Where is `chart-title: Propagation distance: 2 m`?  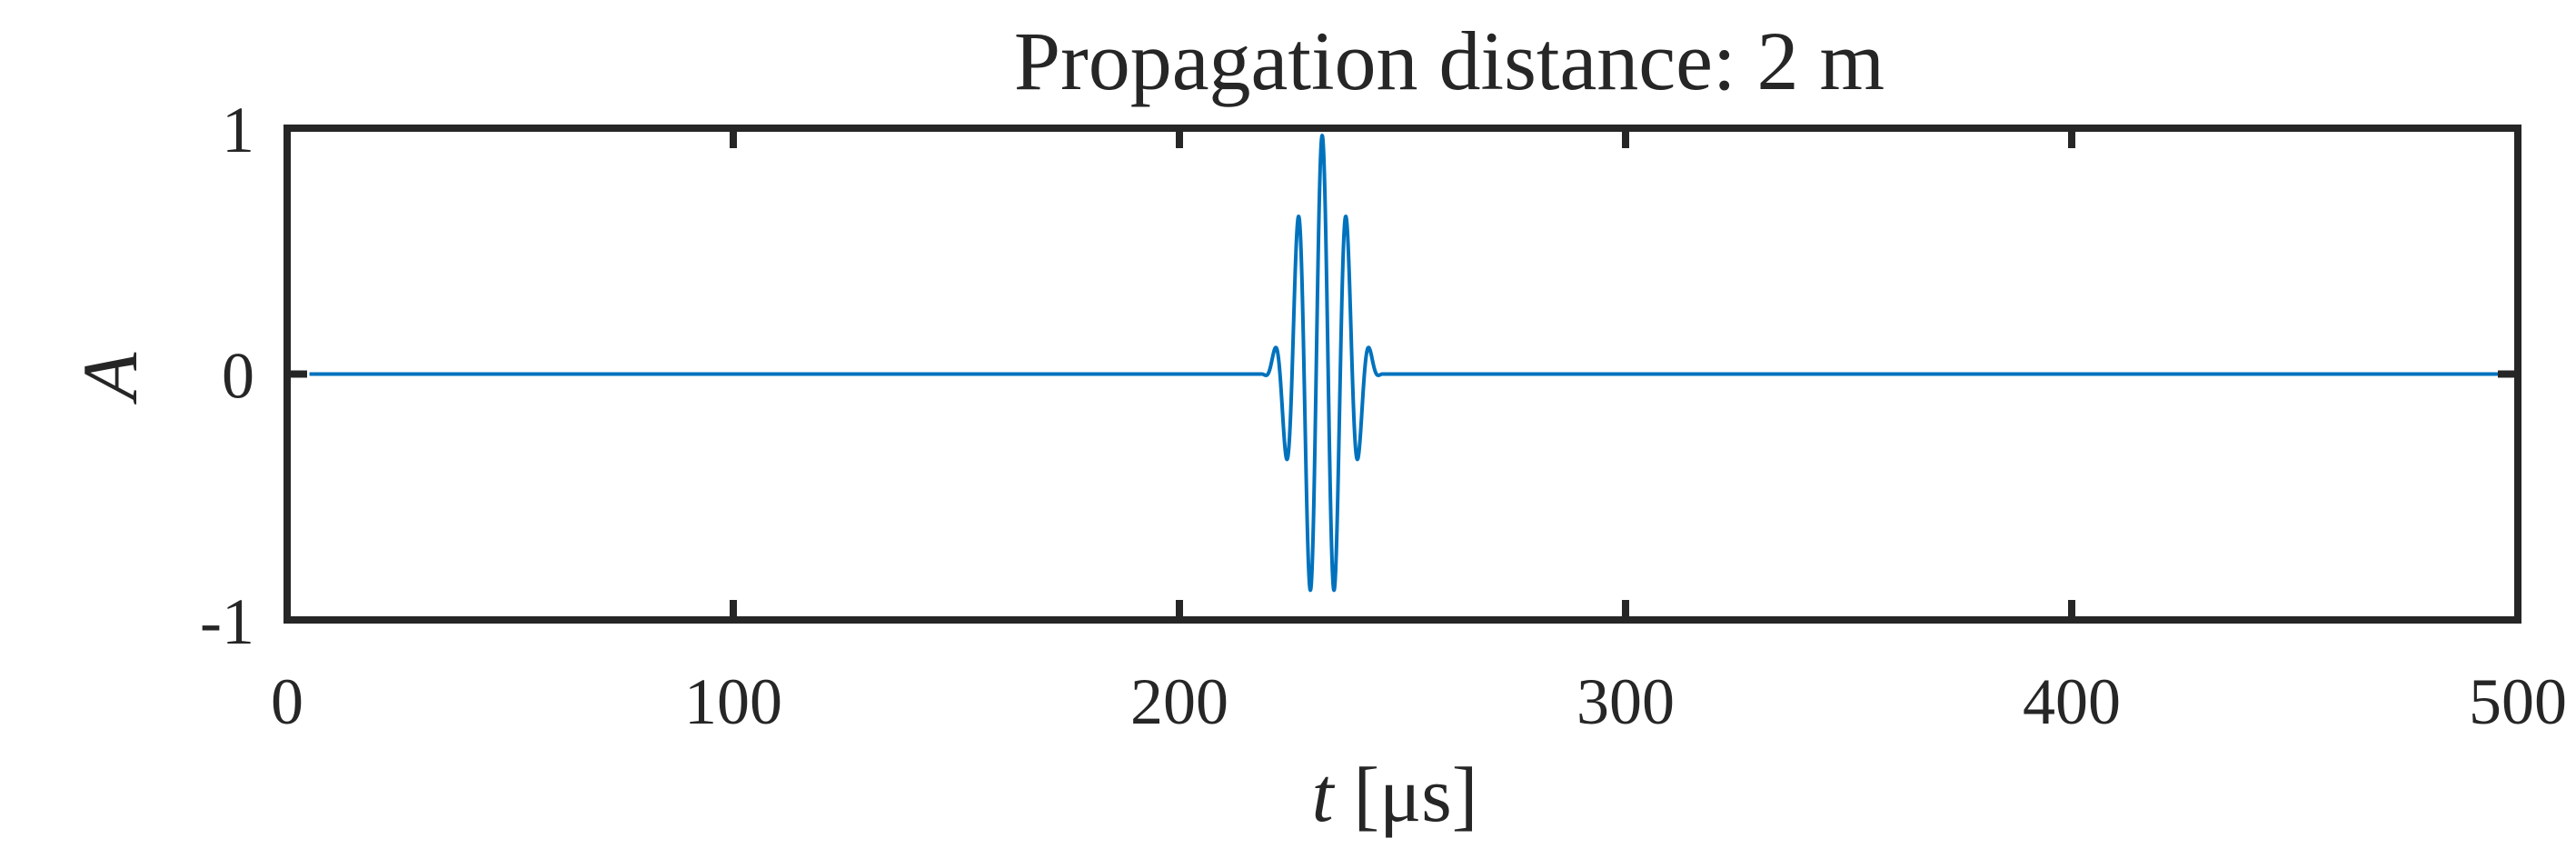
chart-title: Propagation distance: 2 m is located at coordinates (1449, 61).